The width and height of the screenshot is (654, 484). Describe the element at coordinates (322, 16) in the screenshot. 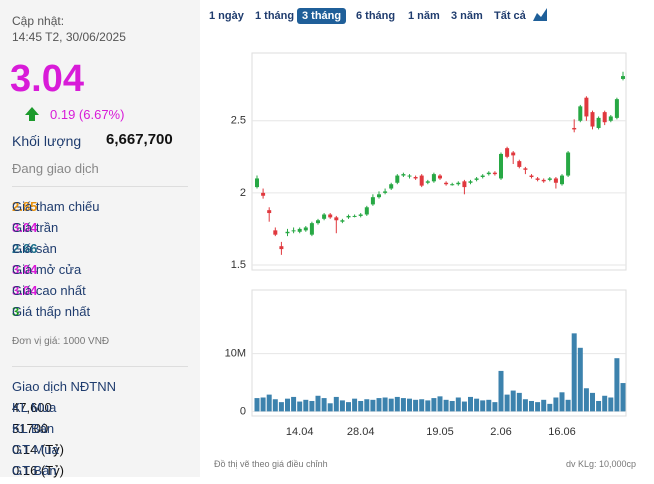

I see `range-tab: 3 tháng` at that location.